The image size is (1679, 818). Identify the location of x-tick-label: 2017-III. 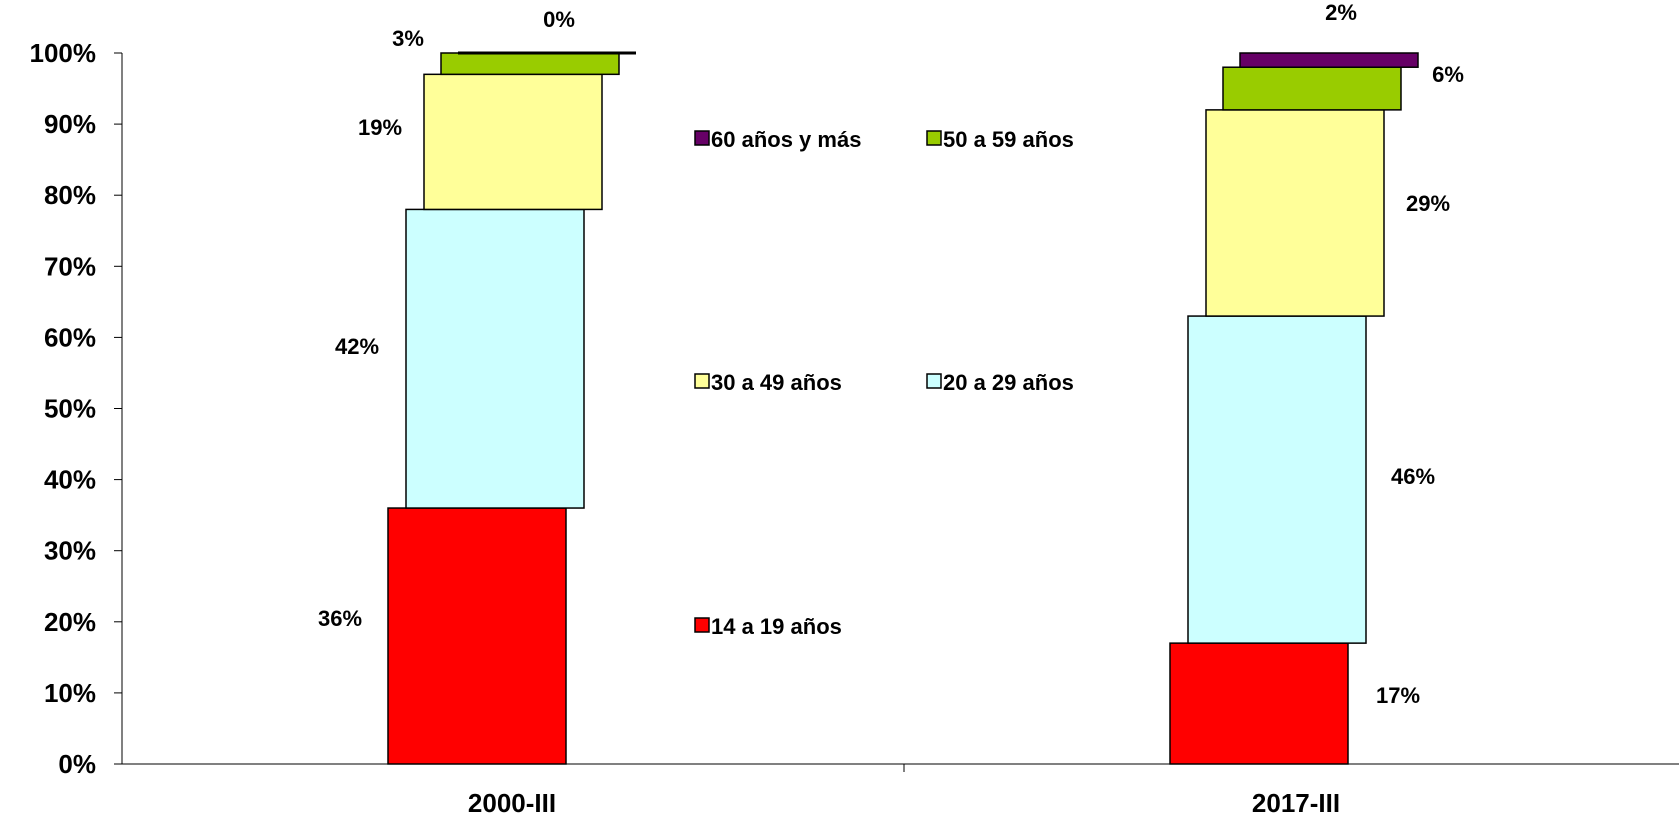
(1296, 803).